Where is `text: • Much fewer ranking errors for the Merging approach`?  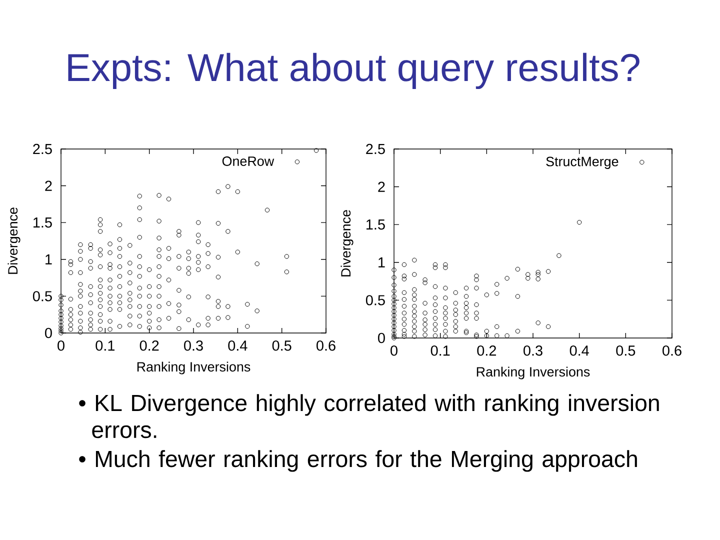 text: • Much fewer ranking errors for the Merging approach is located at coordinates (358, 461).